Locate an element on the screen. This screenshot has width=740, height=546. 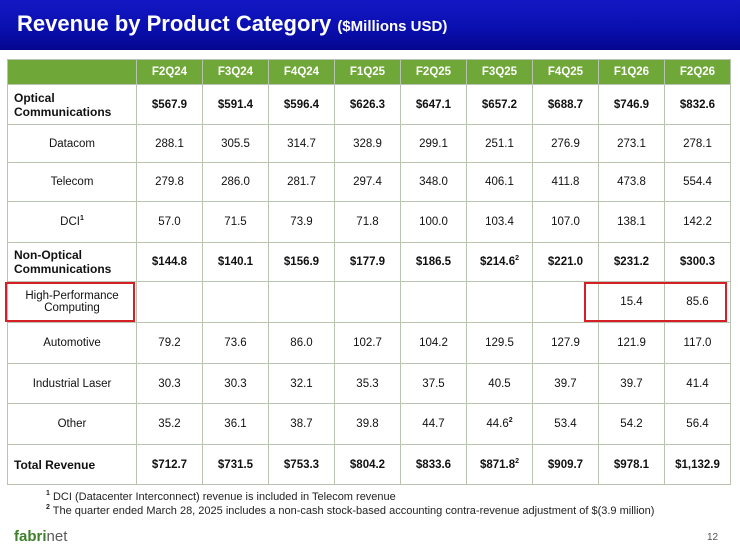
cell-value: 30.3 is located at coordinates (235, 383).